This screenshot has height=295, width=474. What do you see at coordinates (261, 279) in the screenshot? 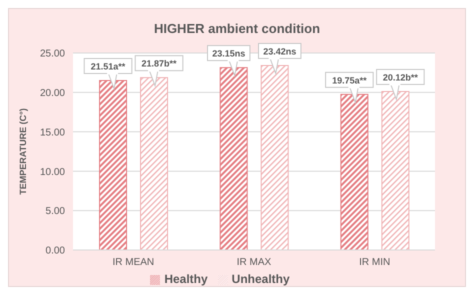
I see `legend-label: Unhealthy` at bounding box center [261, 279].